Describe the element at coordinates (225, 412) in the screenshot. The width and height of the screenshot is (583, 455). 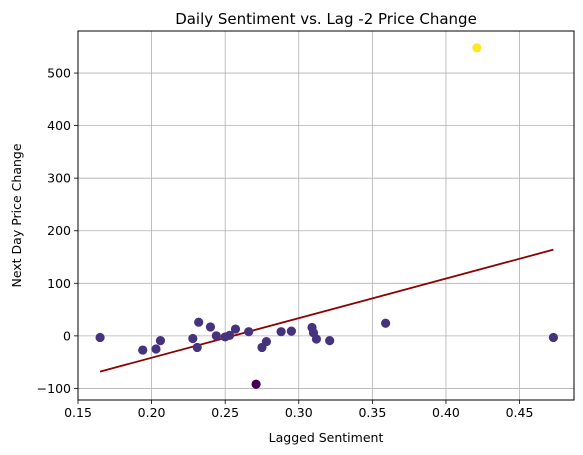
I see `x-tick-label: 0.25` at that location.